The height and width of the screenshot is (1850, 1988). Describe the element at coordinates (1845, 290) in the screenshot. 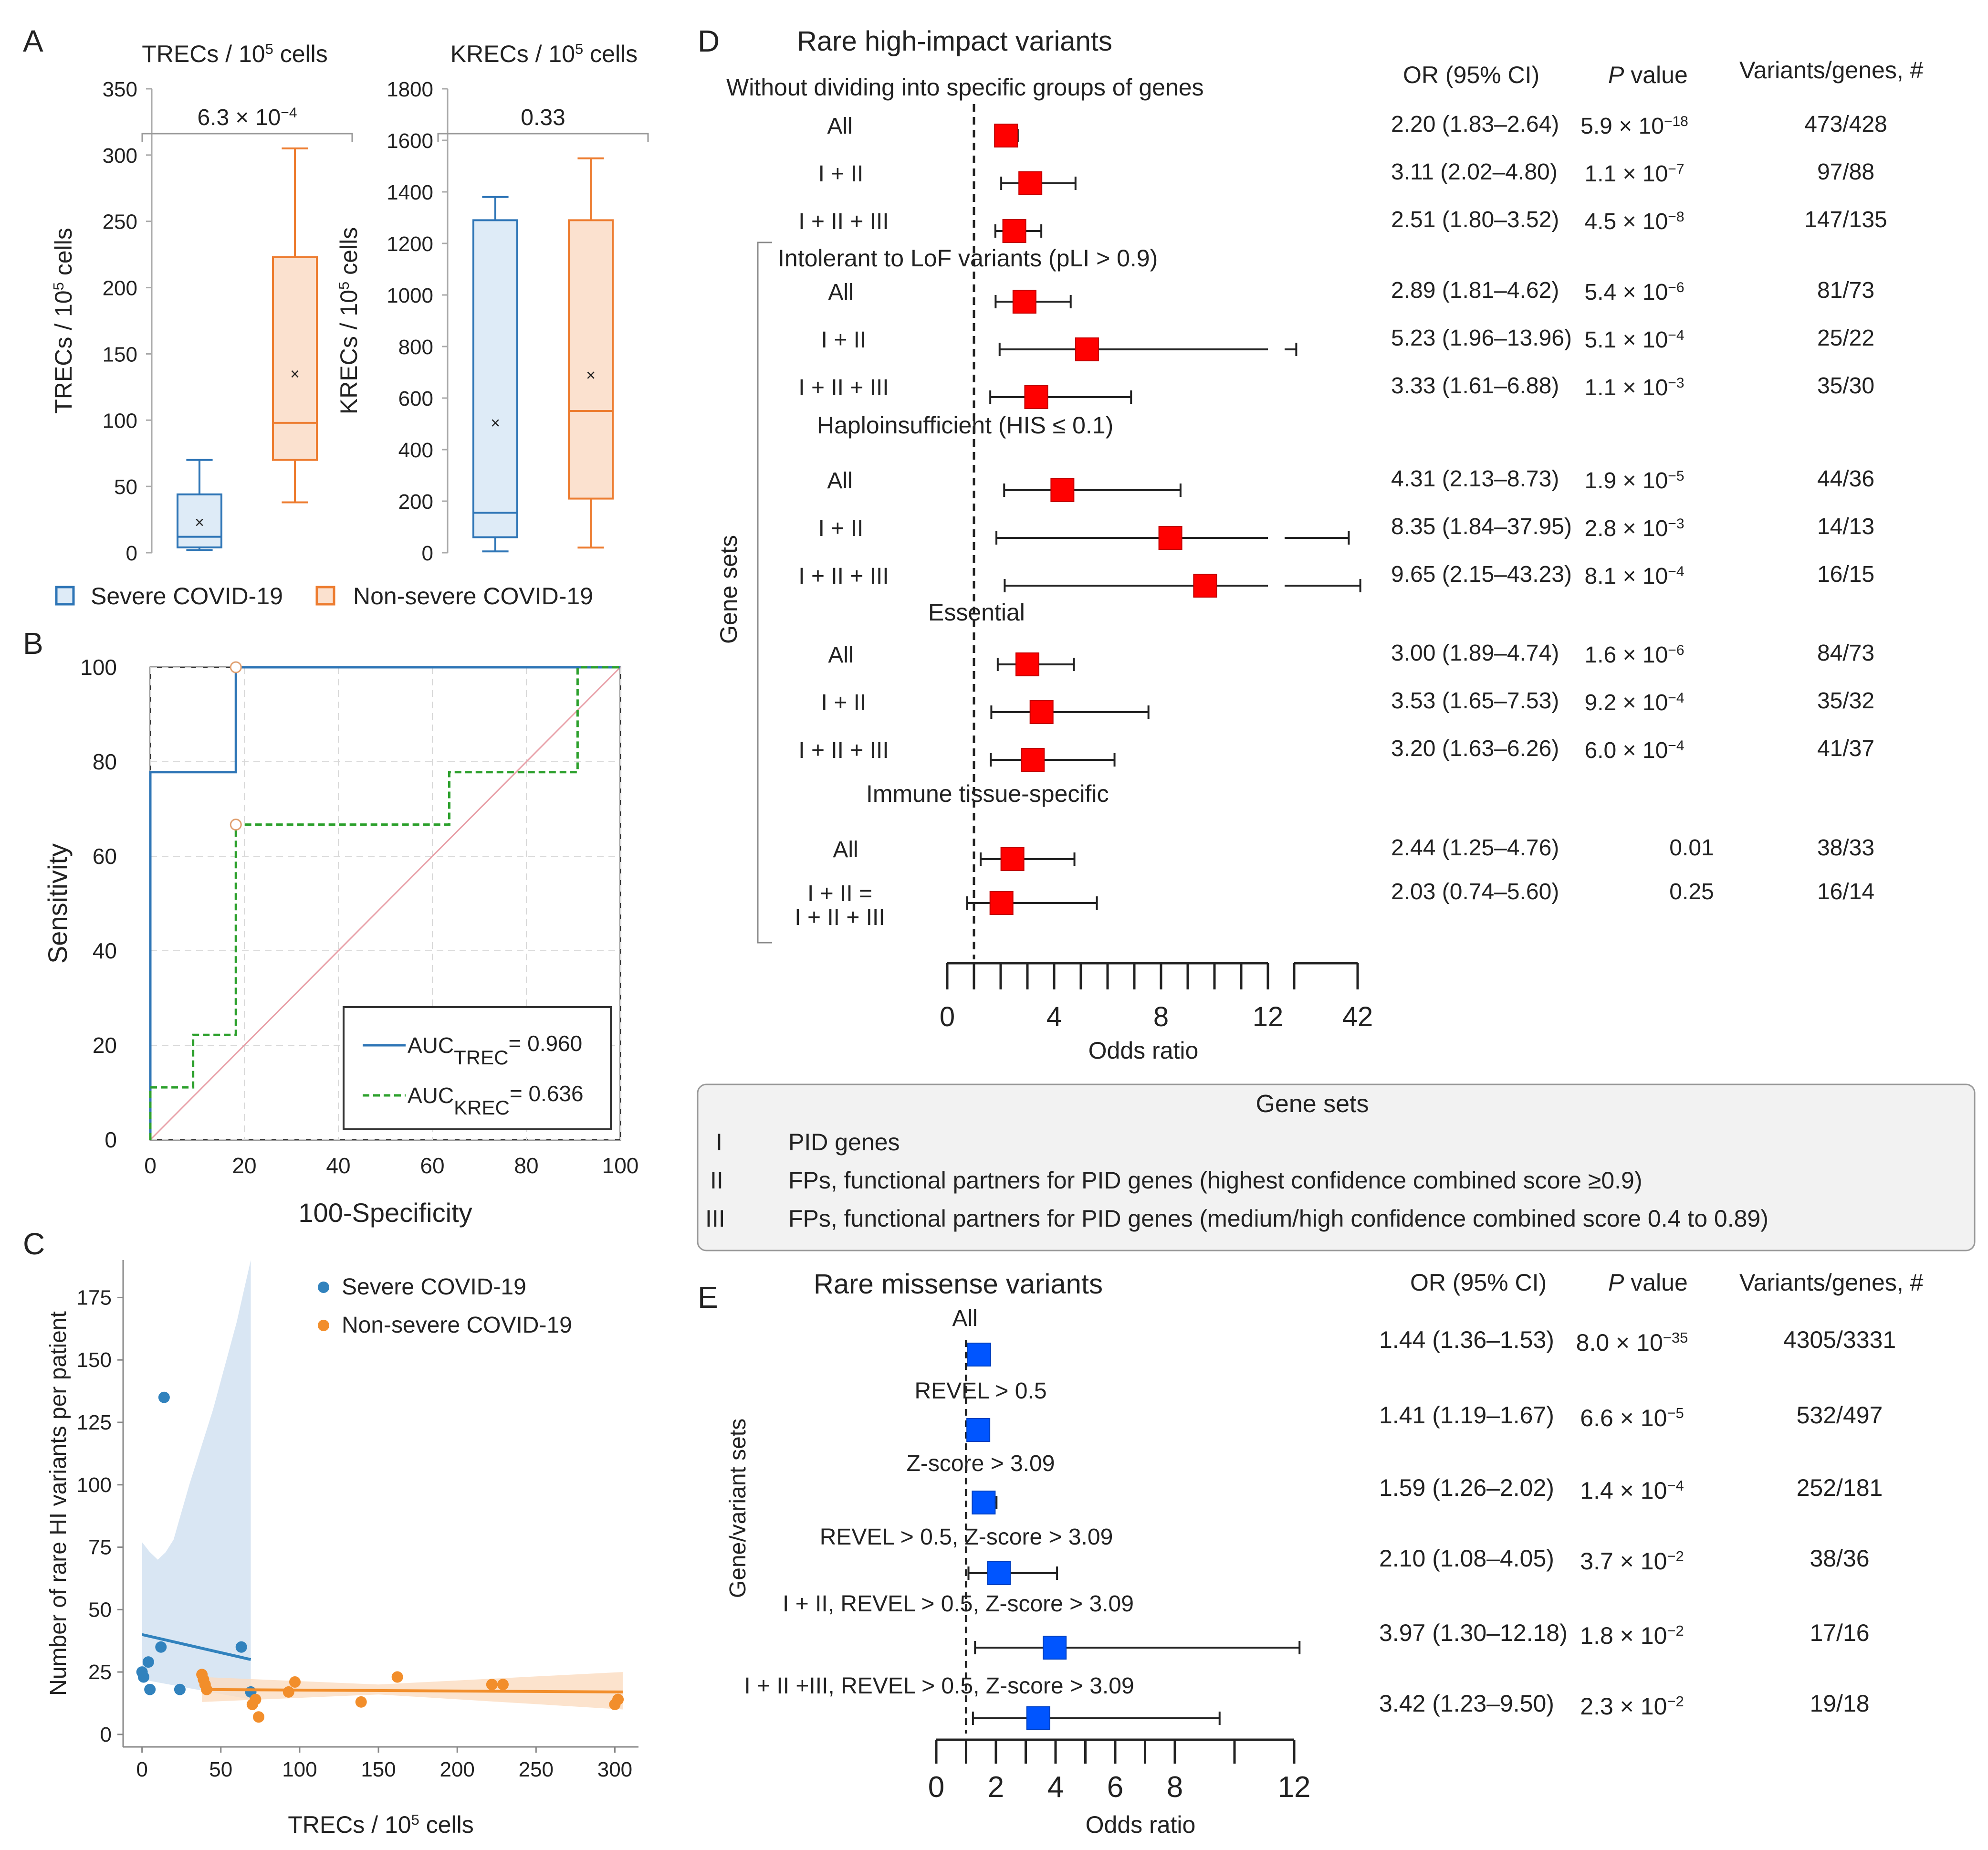

I see `variants-genes-count: 81/73` at that location.